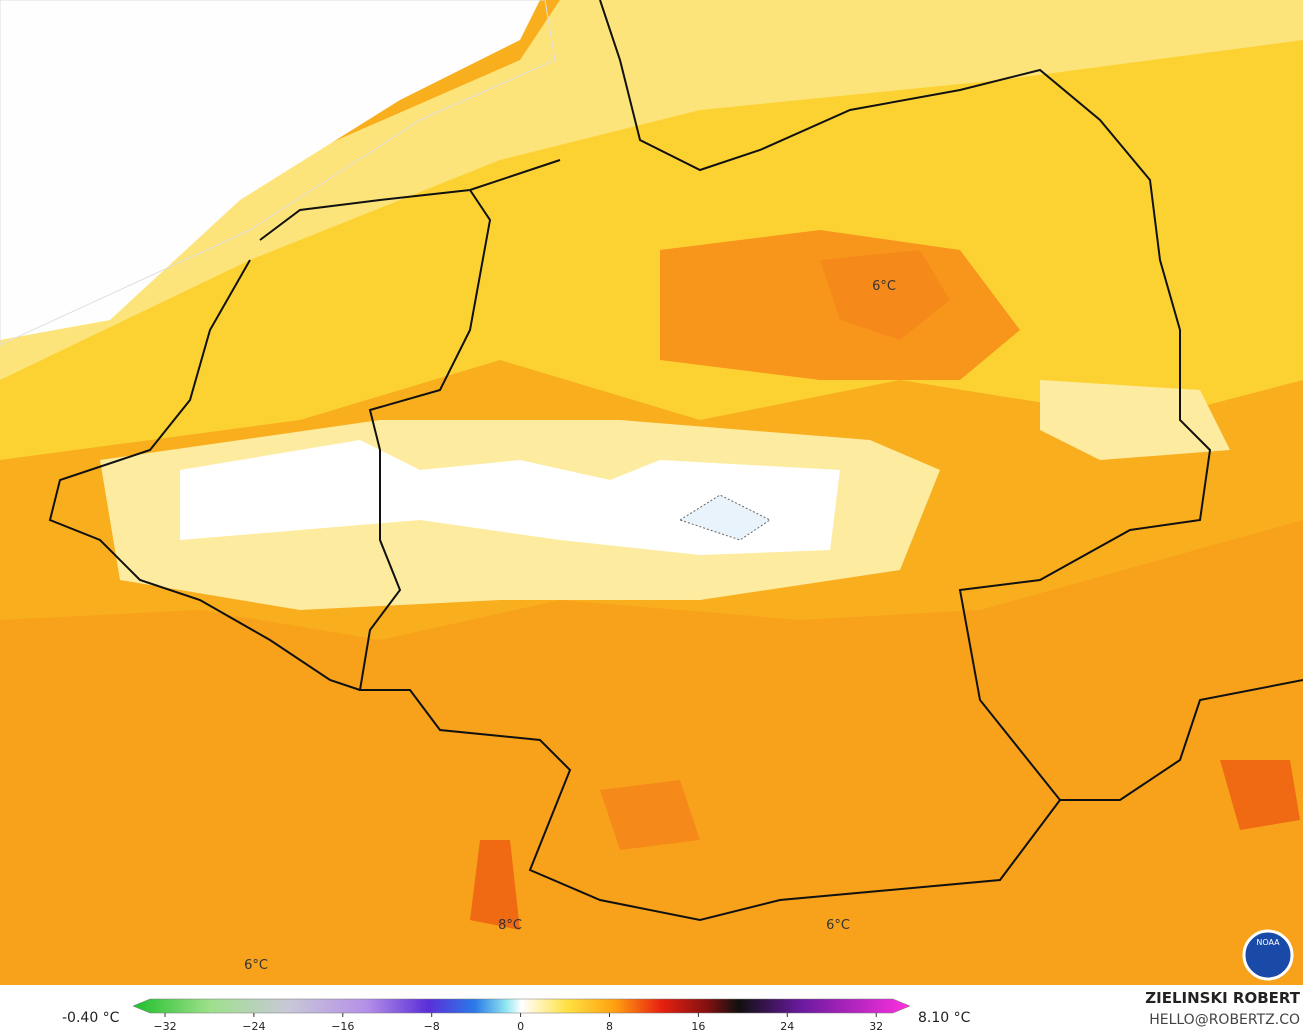 This screenshot has width=1303, height=1035. I want to click on colorbar-tick-label: 24, so click(787, 1026).